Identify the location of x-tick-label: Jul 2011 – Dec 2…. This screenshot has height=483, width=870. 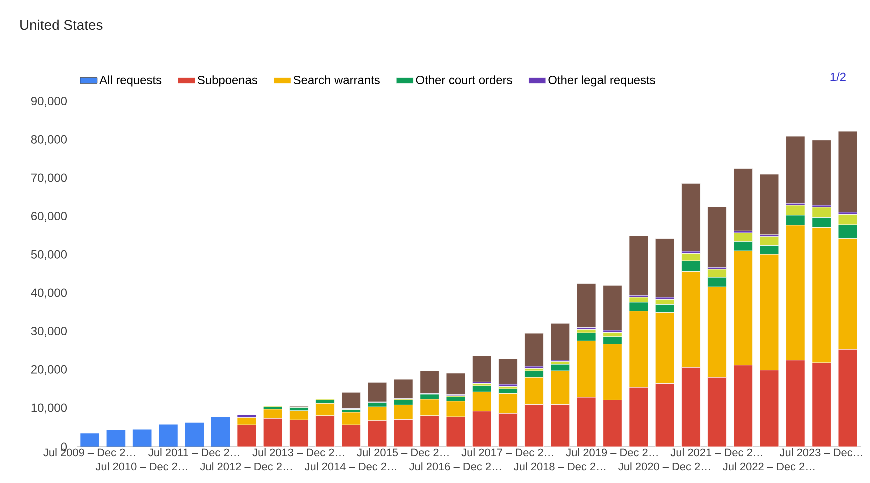
(194, 452).